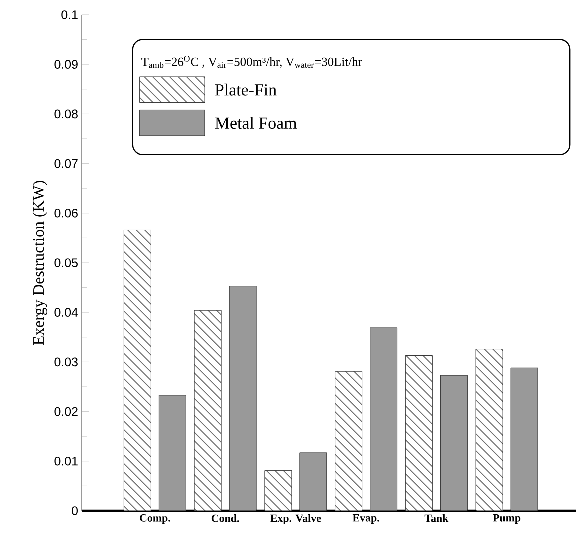  Describe the element at coordinates (75, 511) in the screenshot. I see `y-tick-label: 0` at that location.